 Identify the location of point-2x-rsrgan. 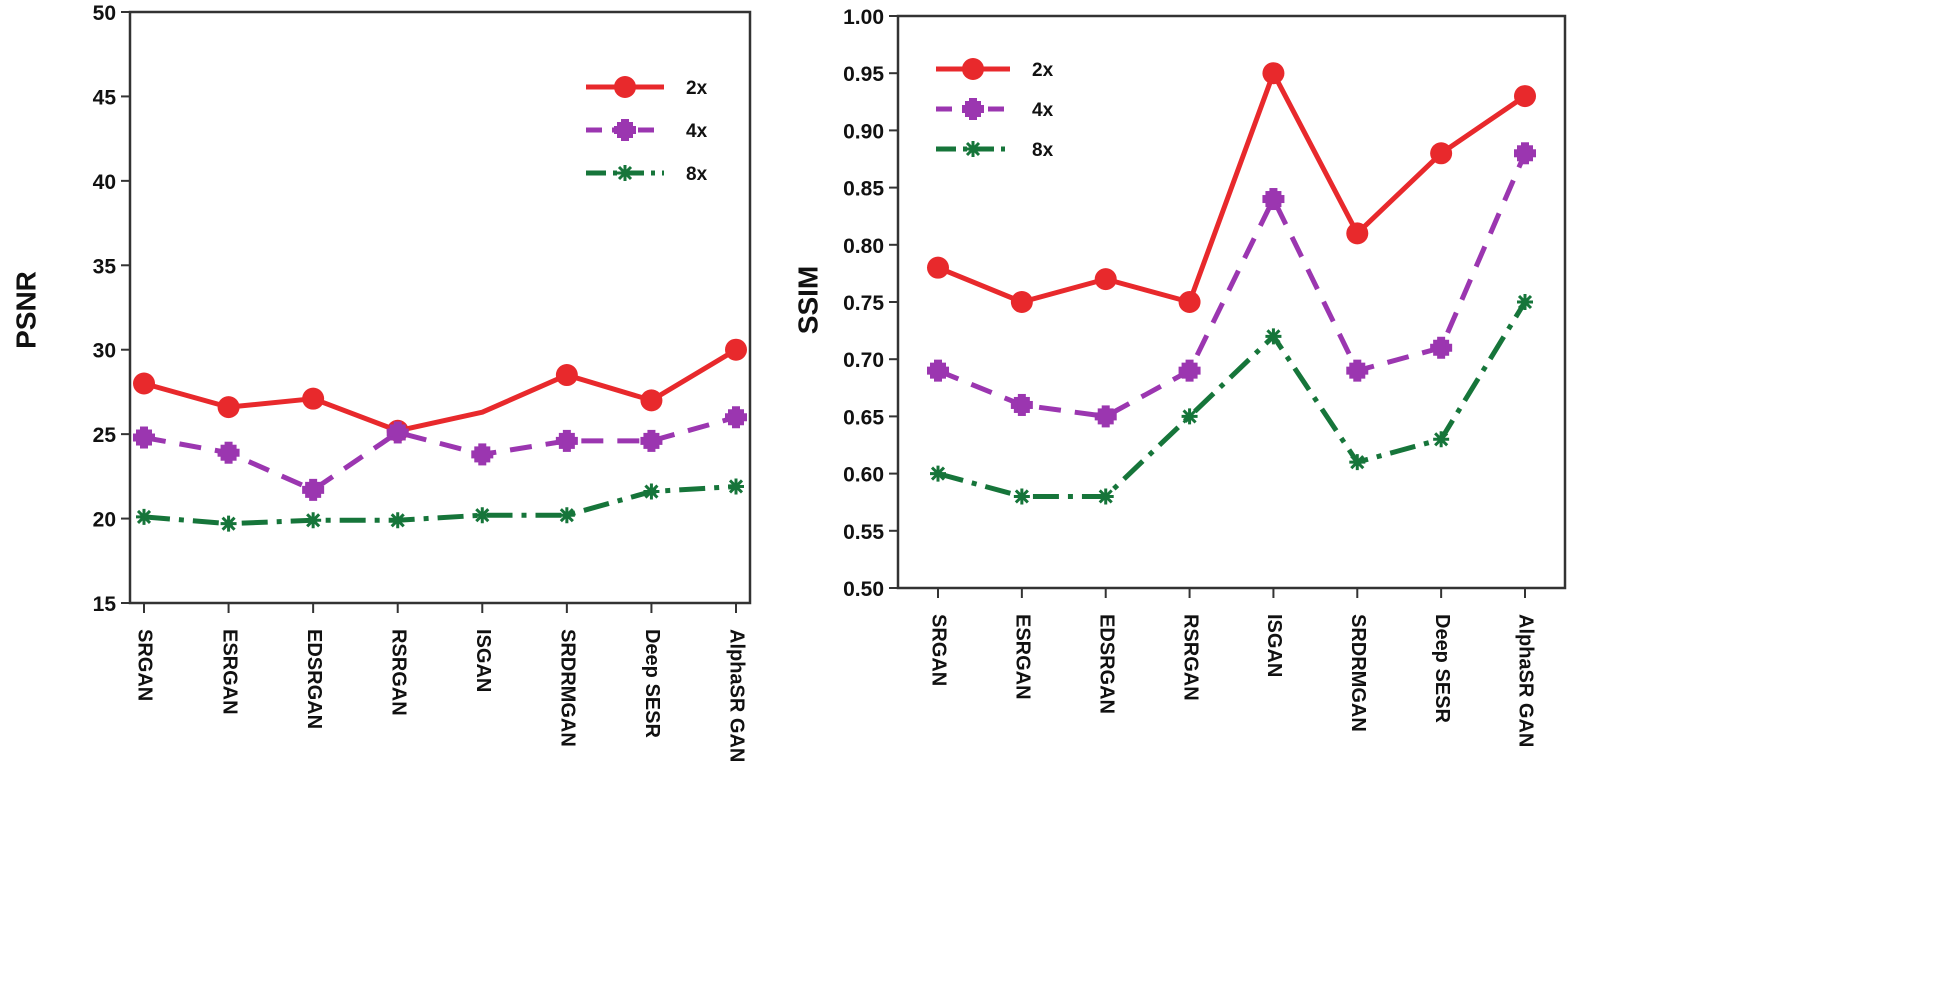
(1189, 302).